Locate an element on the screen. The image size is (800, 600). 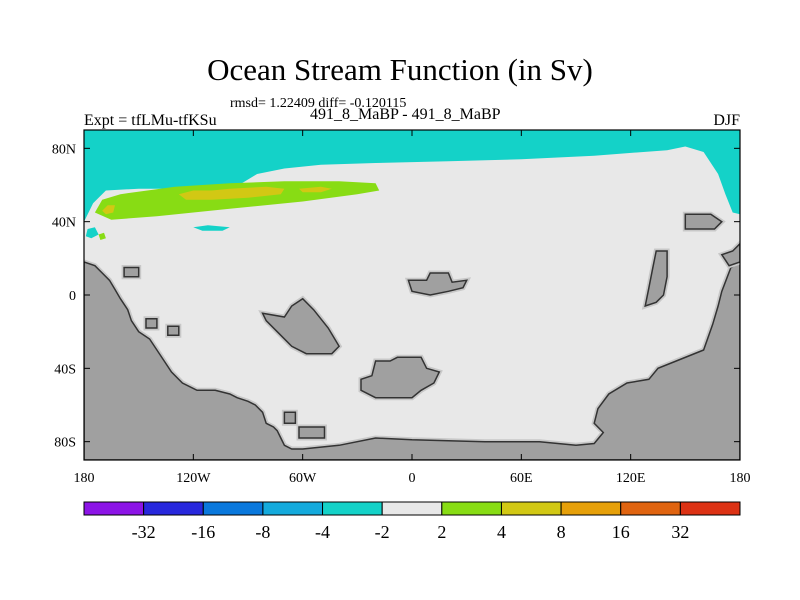
east-bar is located at coordinates (703, 221).